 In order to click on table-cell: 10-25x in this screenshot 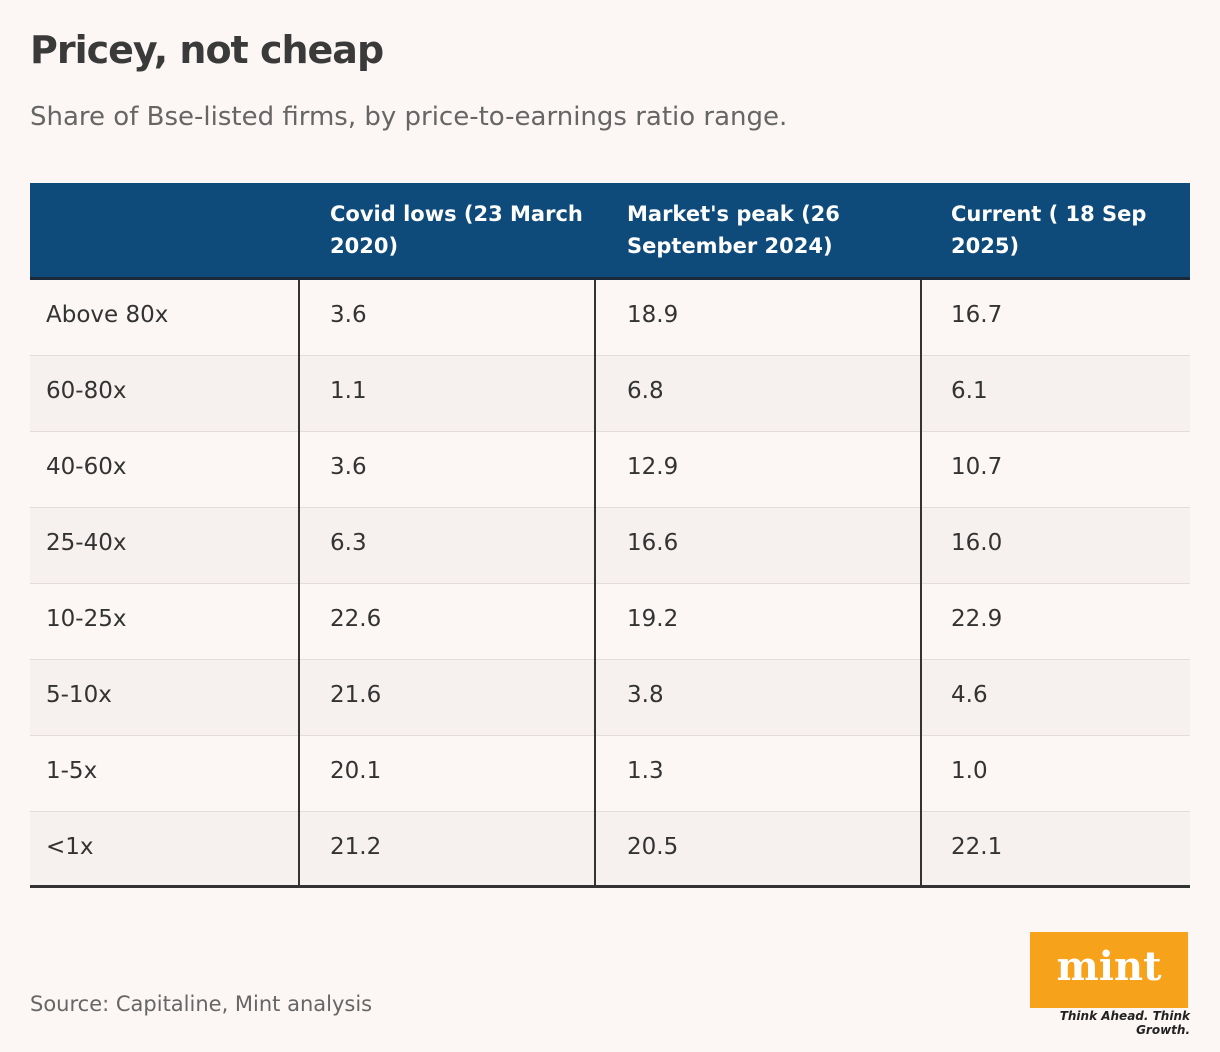, I will do `click(86, 619)`.